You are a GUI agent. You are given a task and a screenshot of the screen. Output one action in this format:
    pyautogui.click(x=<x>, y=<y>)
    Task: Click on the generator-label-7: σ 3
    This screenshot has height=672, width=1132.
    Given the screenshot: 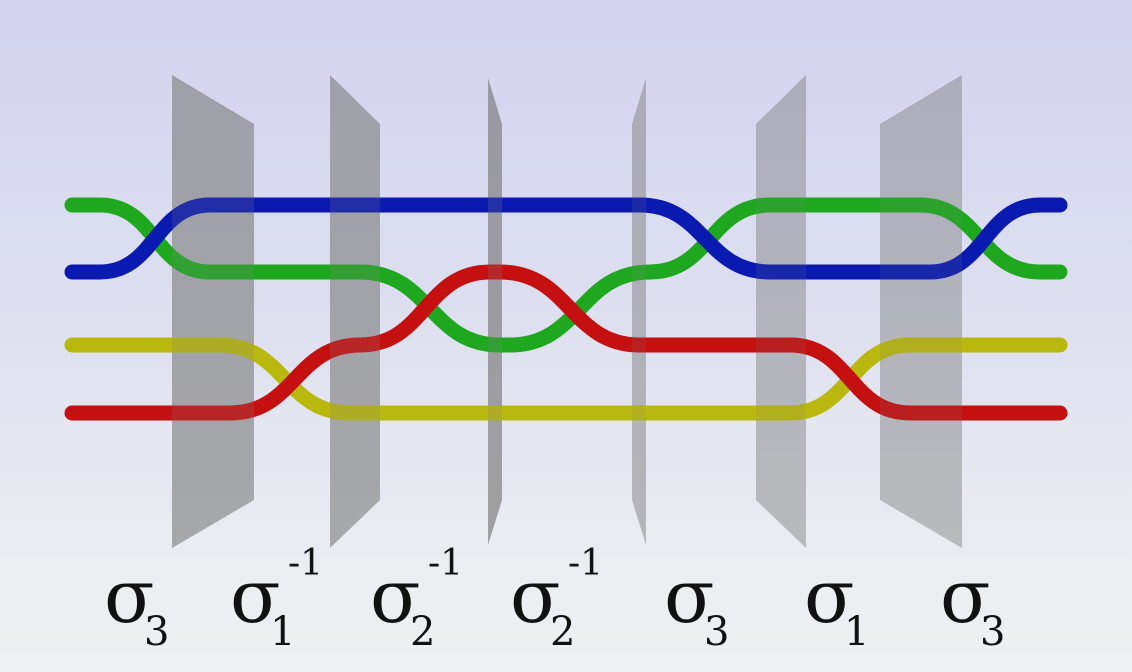 What is the action you would take?
    pyautogui.click(x=972, y=606)
    